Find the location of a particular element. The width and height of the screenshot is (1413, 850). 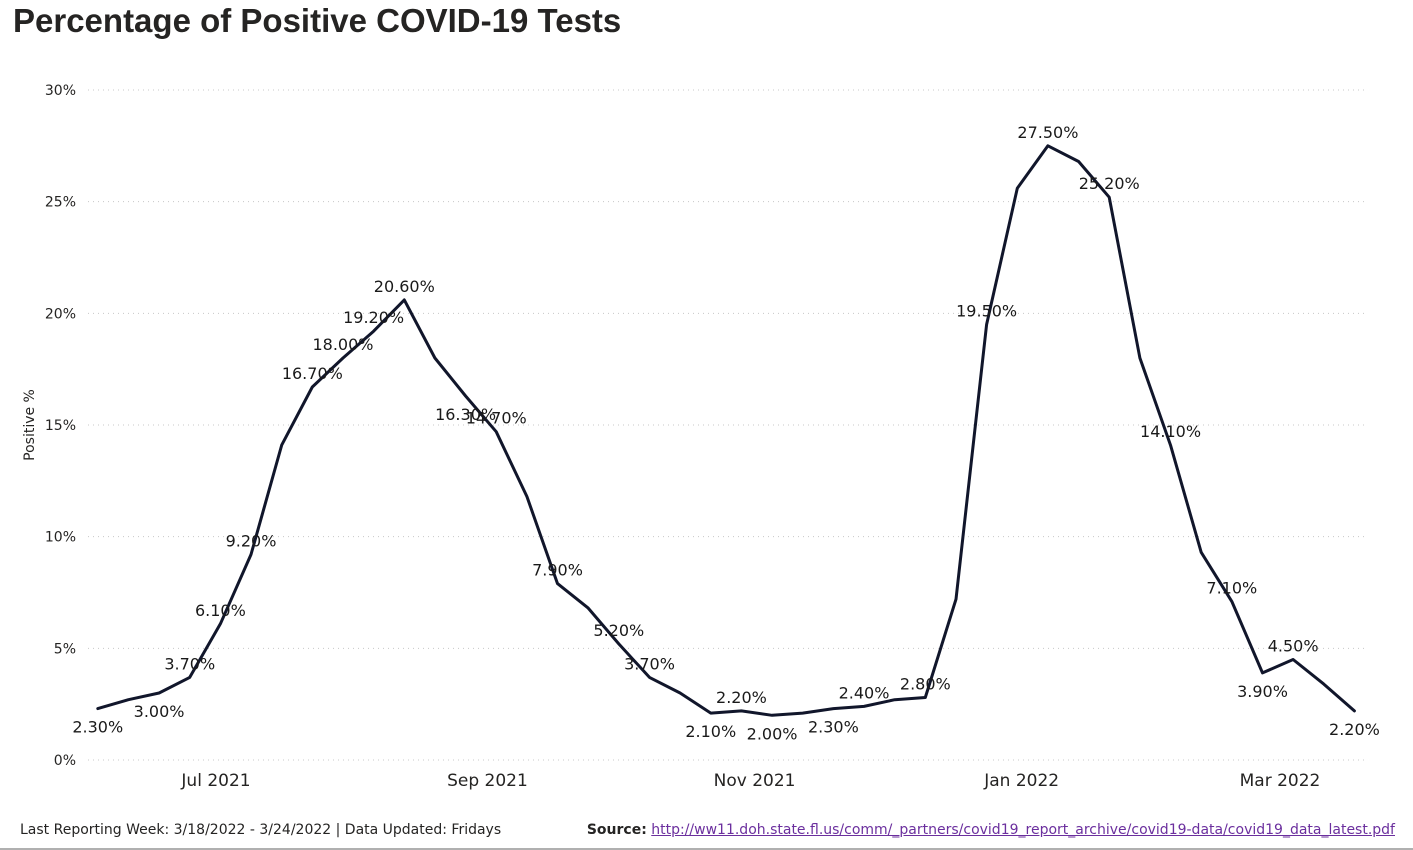

data-label: 19.20% is located at coordinates (373, 317).